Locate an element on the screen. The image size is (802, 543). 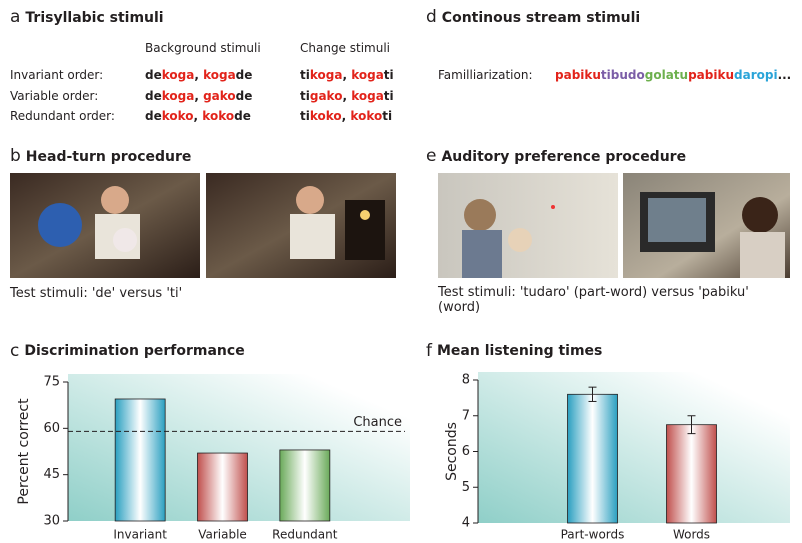
y-tick-label: 60 is located at coordinates (51, 428).